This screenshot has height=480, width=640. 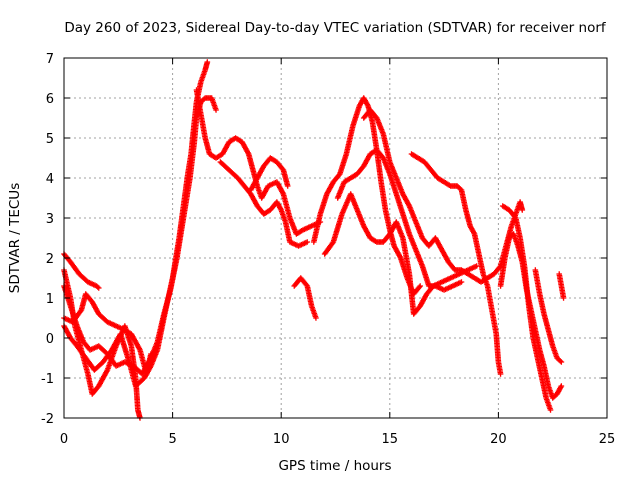 What do you see at coordinates (47, 379) in the screenshot?
I see `y-tick-label: -1` at bounding box center [47, 379].